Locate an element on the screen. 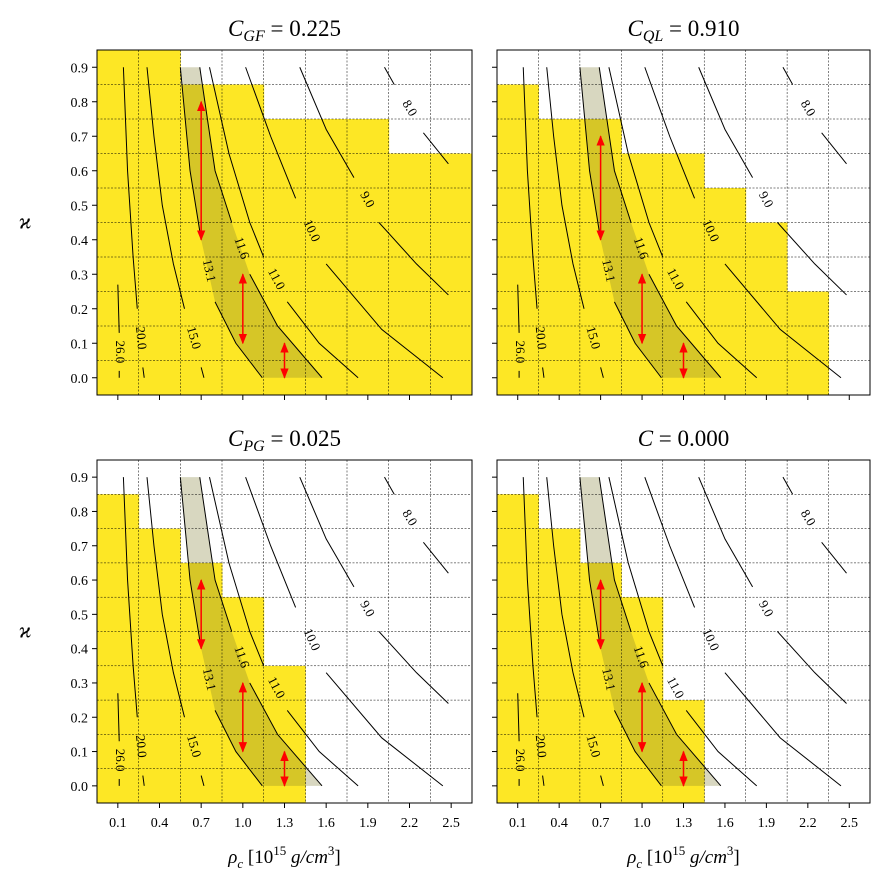  contour-label: 10.0 is located at coordinates (711, 639).